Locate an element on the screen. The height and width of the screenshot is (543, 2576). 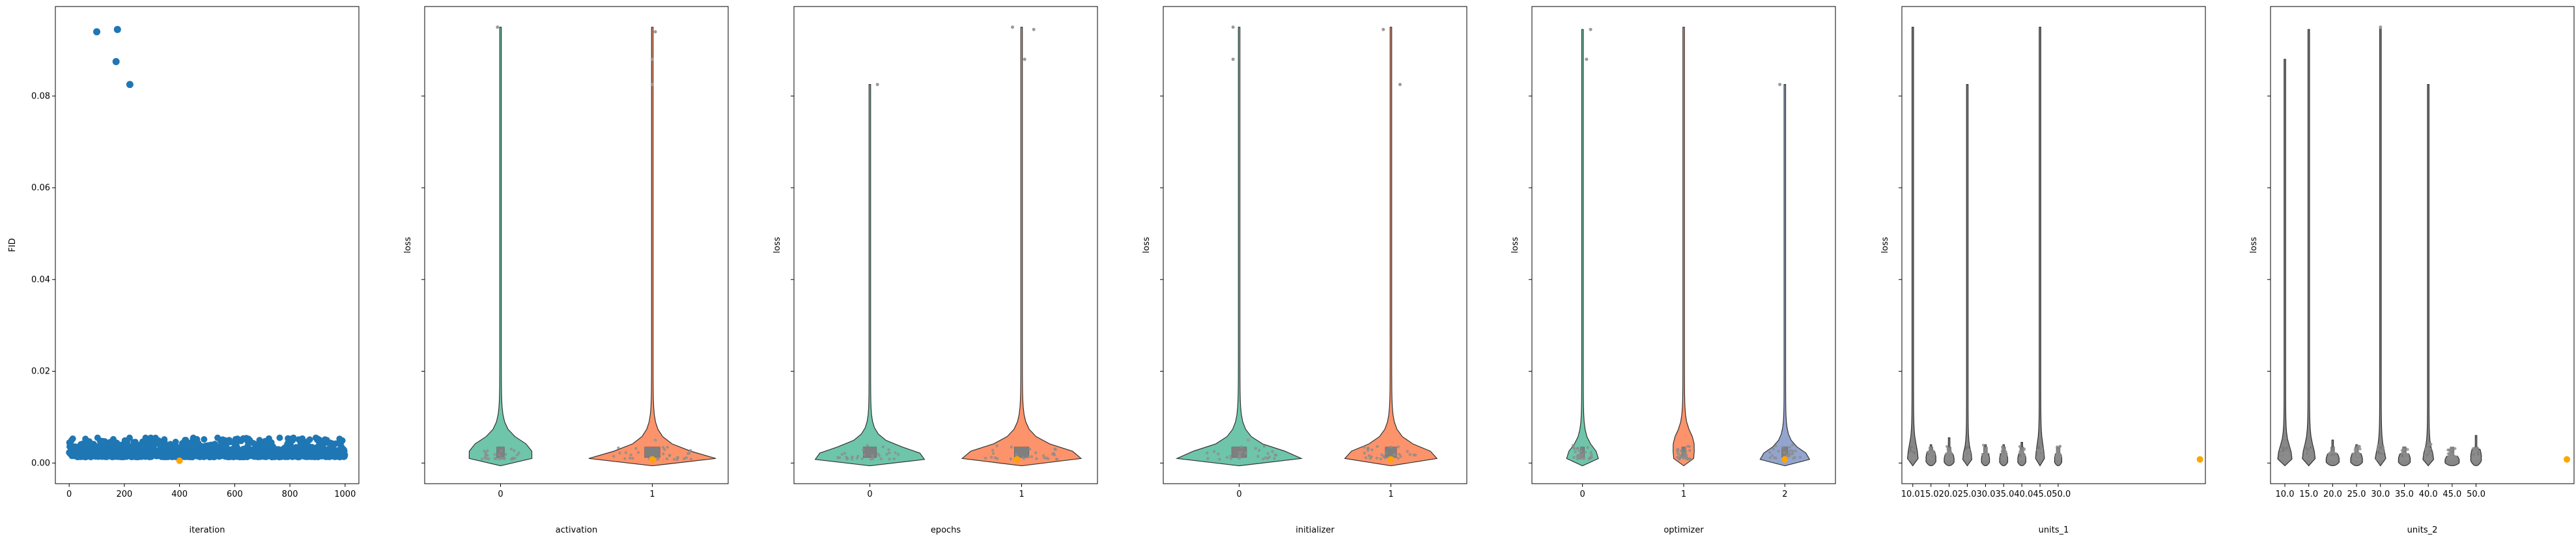
violin-inner-box is located at coordinates (870, 452).